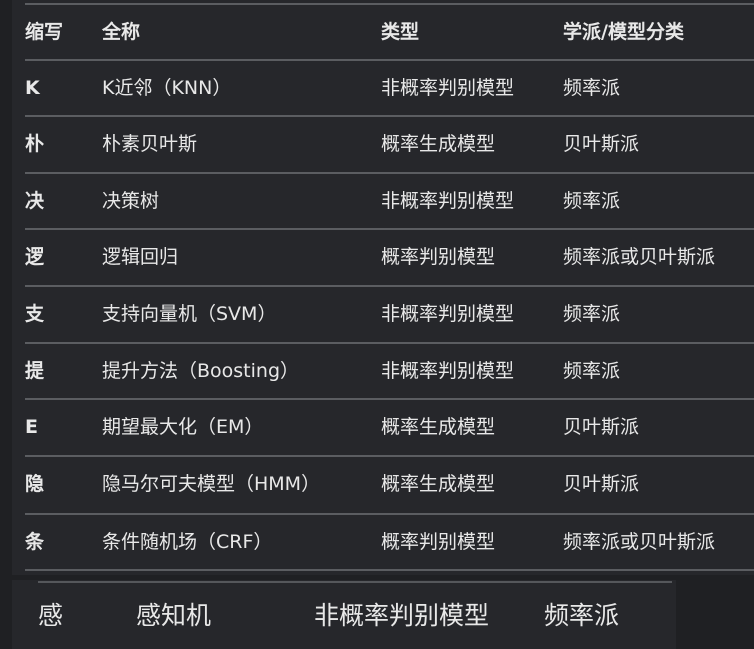  I want to click on table-row: E 期望最大化（EM） 概率生成模型 贝叶斯派, so click(389, 427).